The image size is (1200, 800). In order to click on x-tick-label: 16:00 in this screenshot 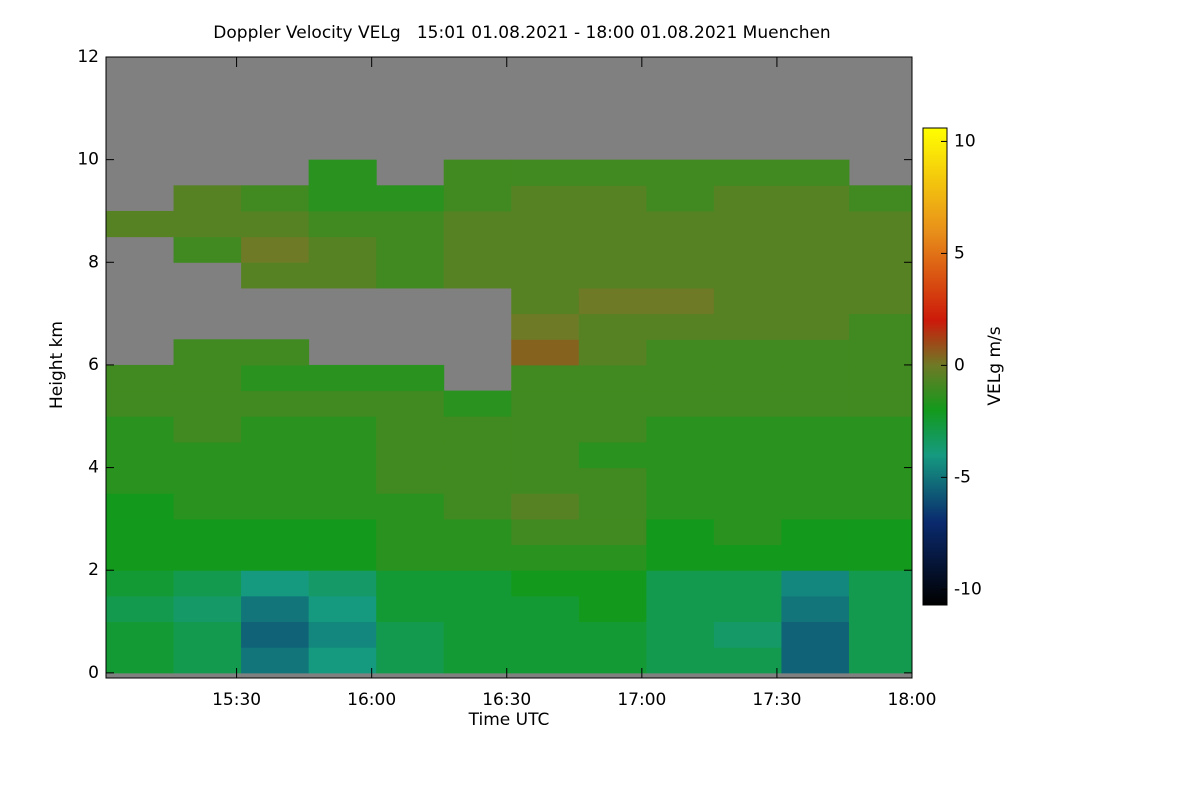, I will do `click(371, 700)`.